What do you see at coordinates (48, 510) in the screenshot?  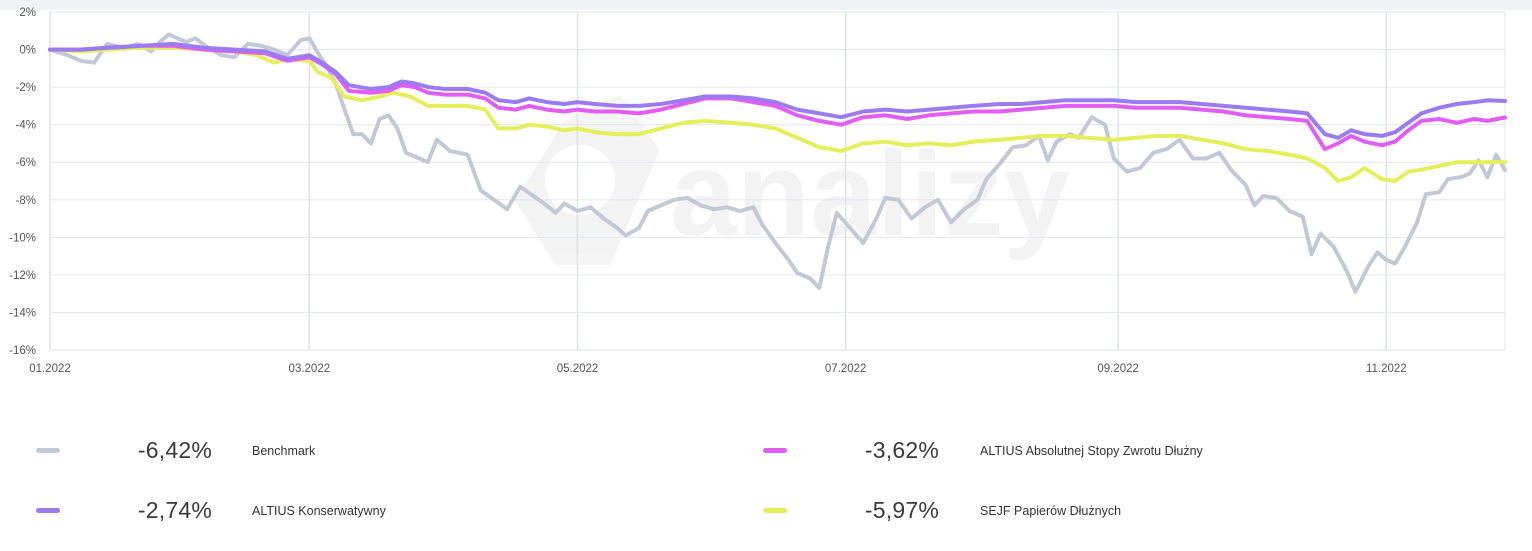 I see `legend-swatch-altius-konserwatywny` at bounding box center [48, 510].